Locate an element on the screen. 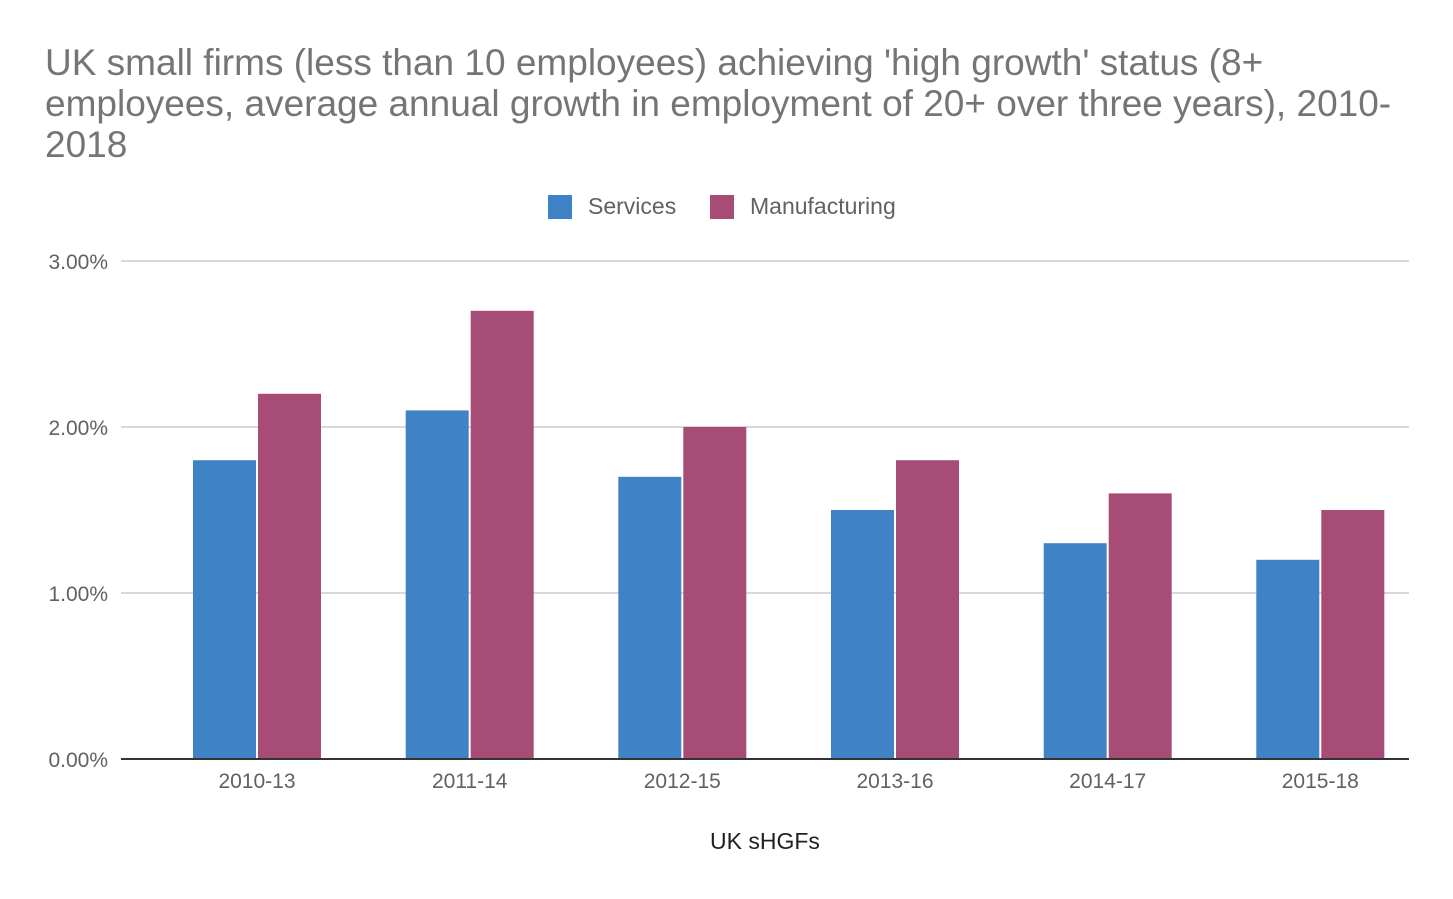 The width and height of the screenshot is (1453, 899). x-tick-label: 2011-14 is located at coordinates (470, 781).